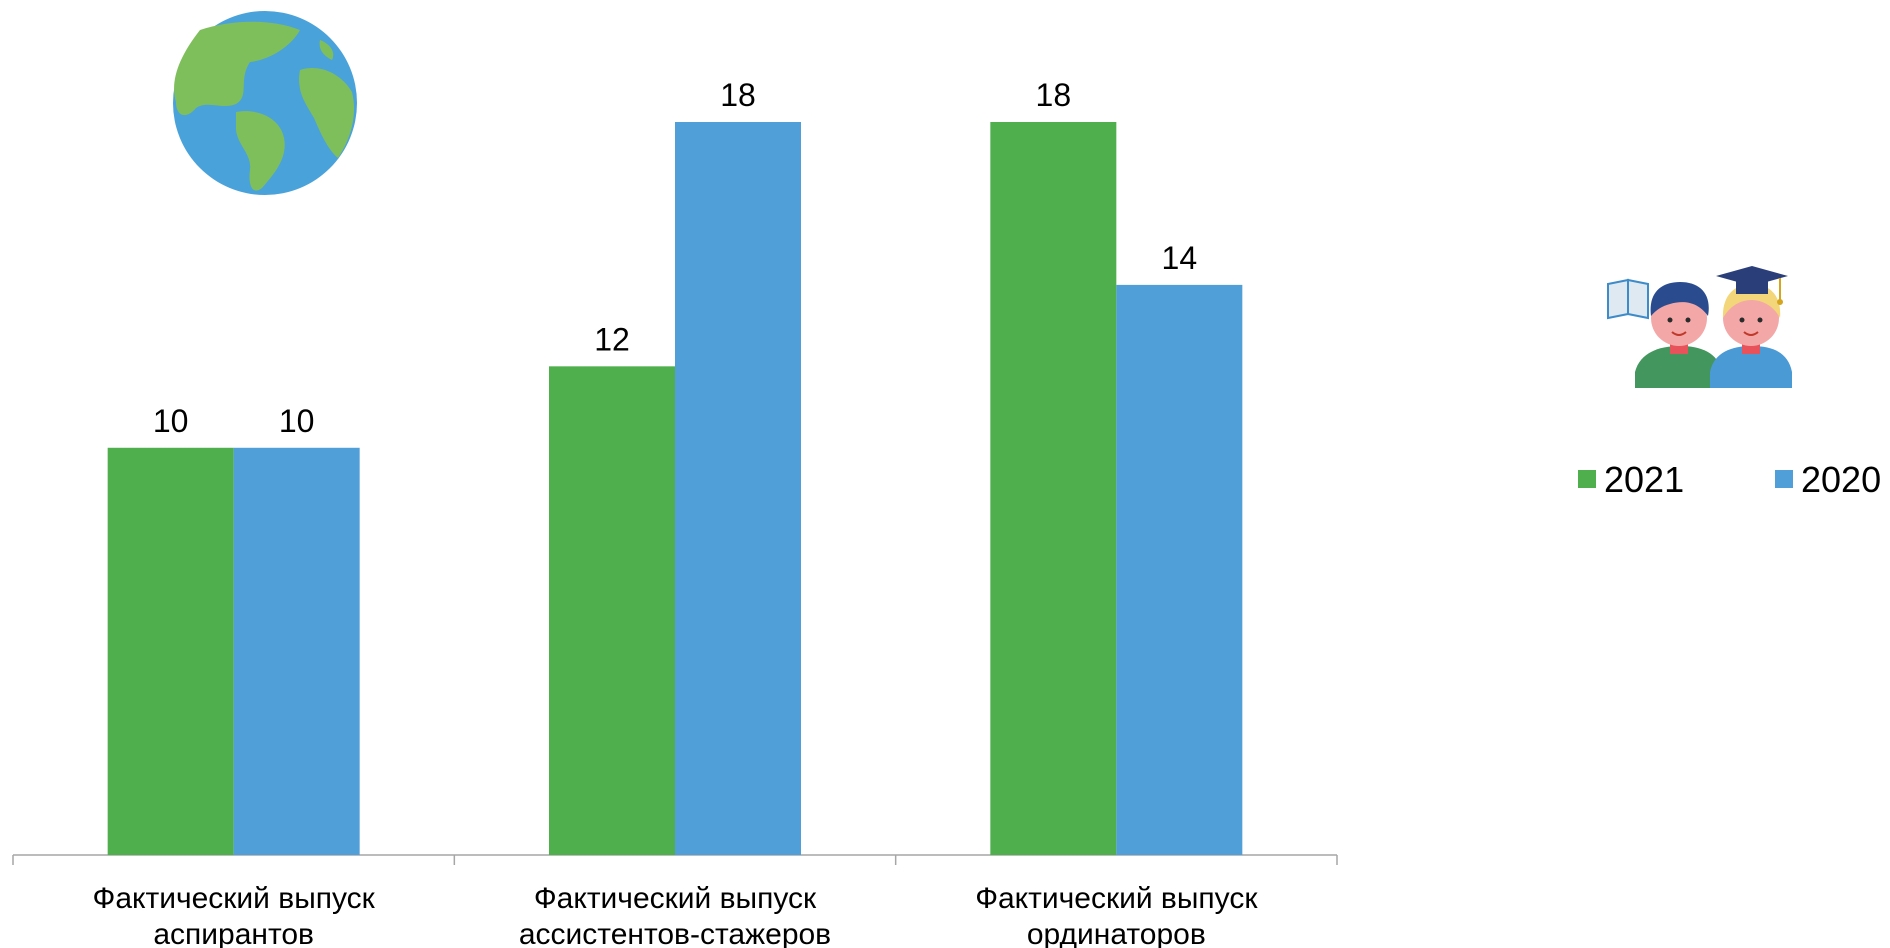  What do you see at coordinates (265, 103) in the screenshot?
I see `globe-icon` at bounding box center [265, 103].